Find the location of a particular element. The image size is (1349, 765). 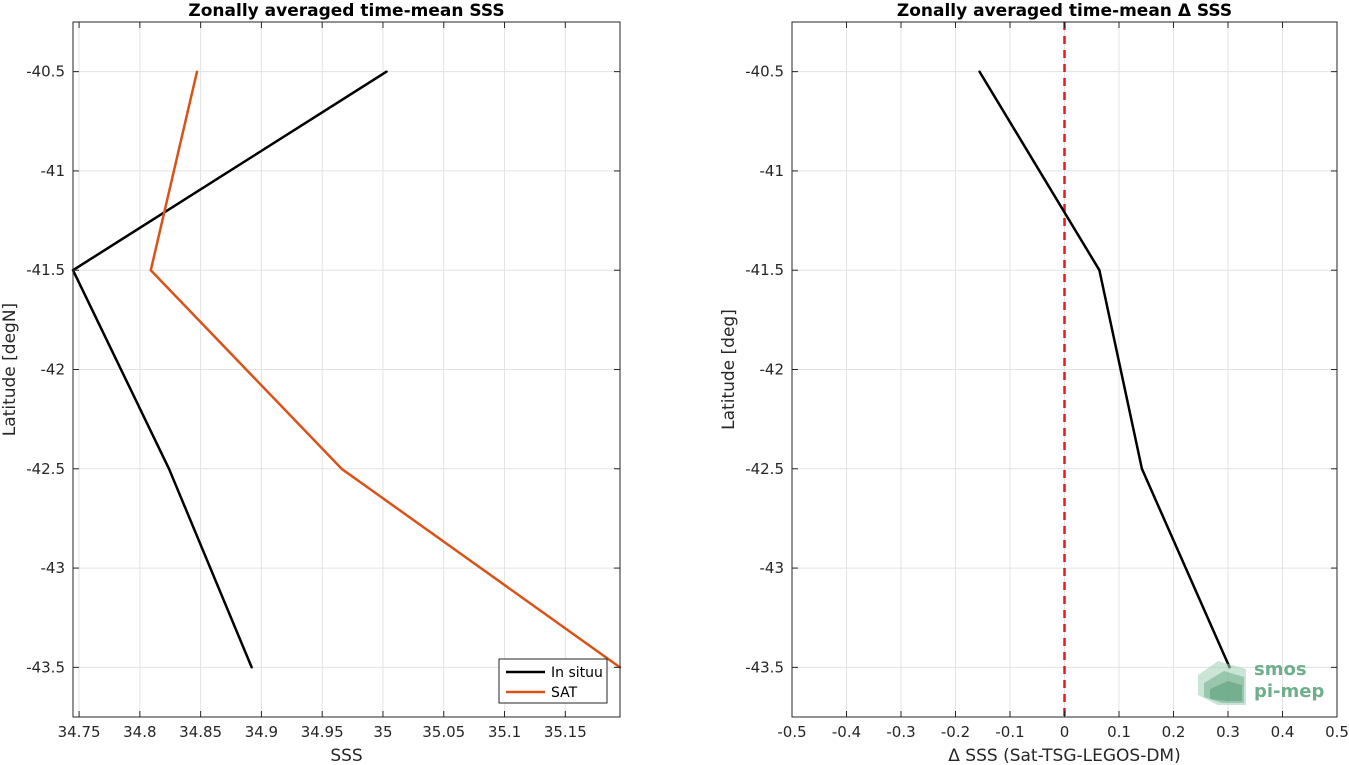

x-tick-label: 0.5 is located at coordinates (1337, 732).